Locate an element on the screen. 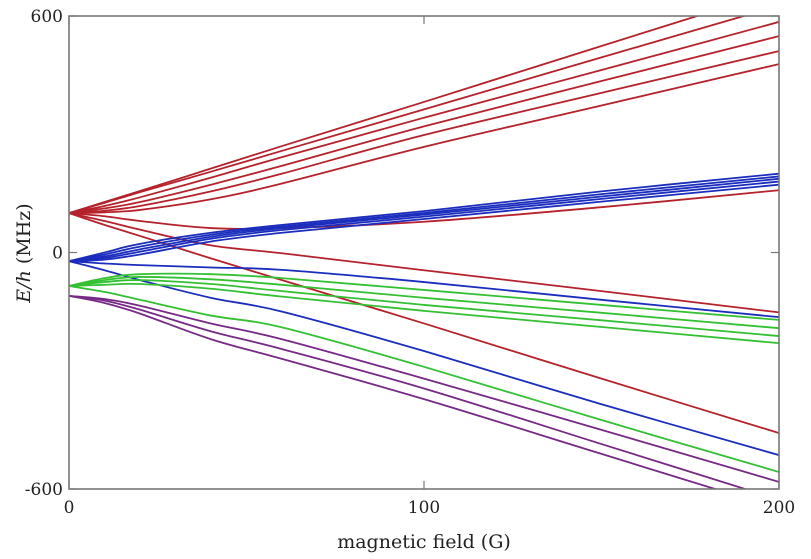 The height and width of the screenshot is (559, 811). y-axis-label-symbol: E/h is located at coordinates (24, 287).